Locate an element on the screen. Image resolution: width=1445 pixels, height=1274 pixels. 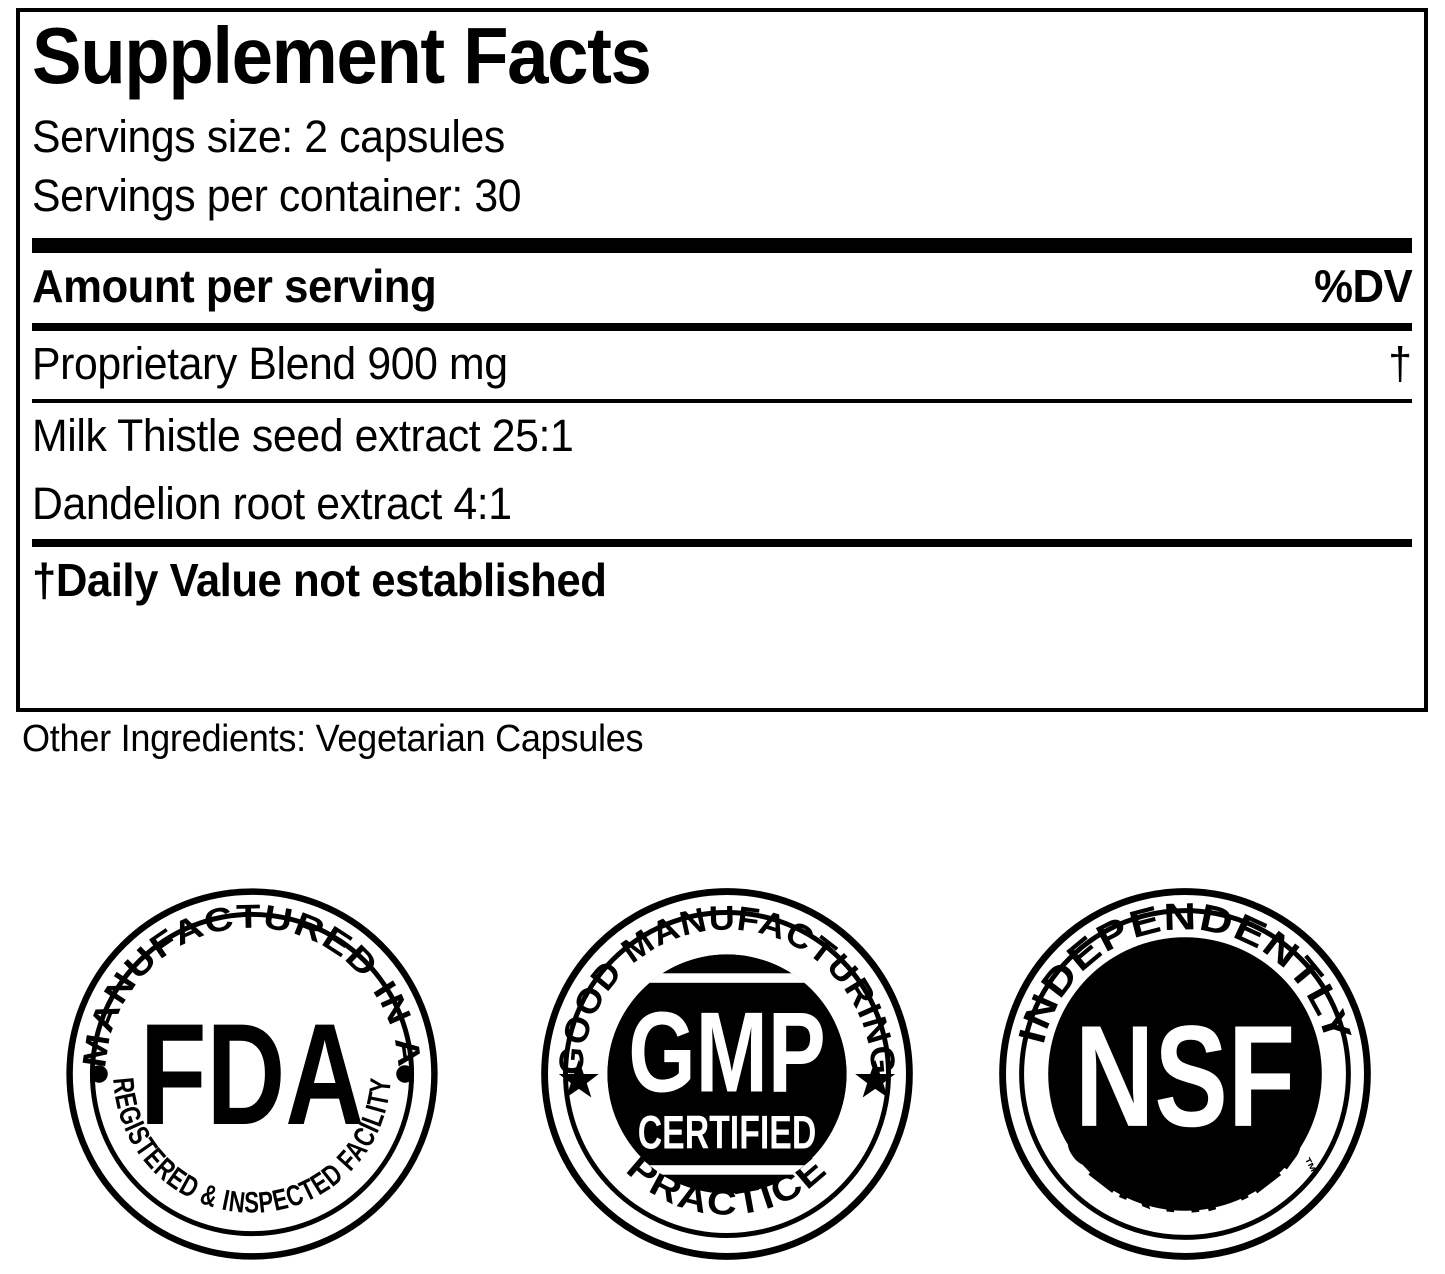
gmp-center-subtext: CERTIFIED is located at coordinates (727, 1132).